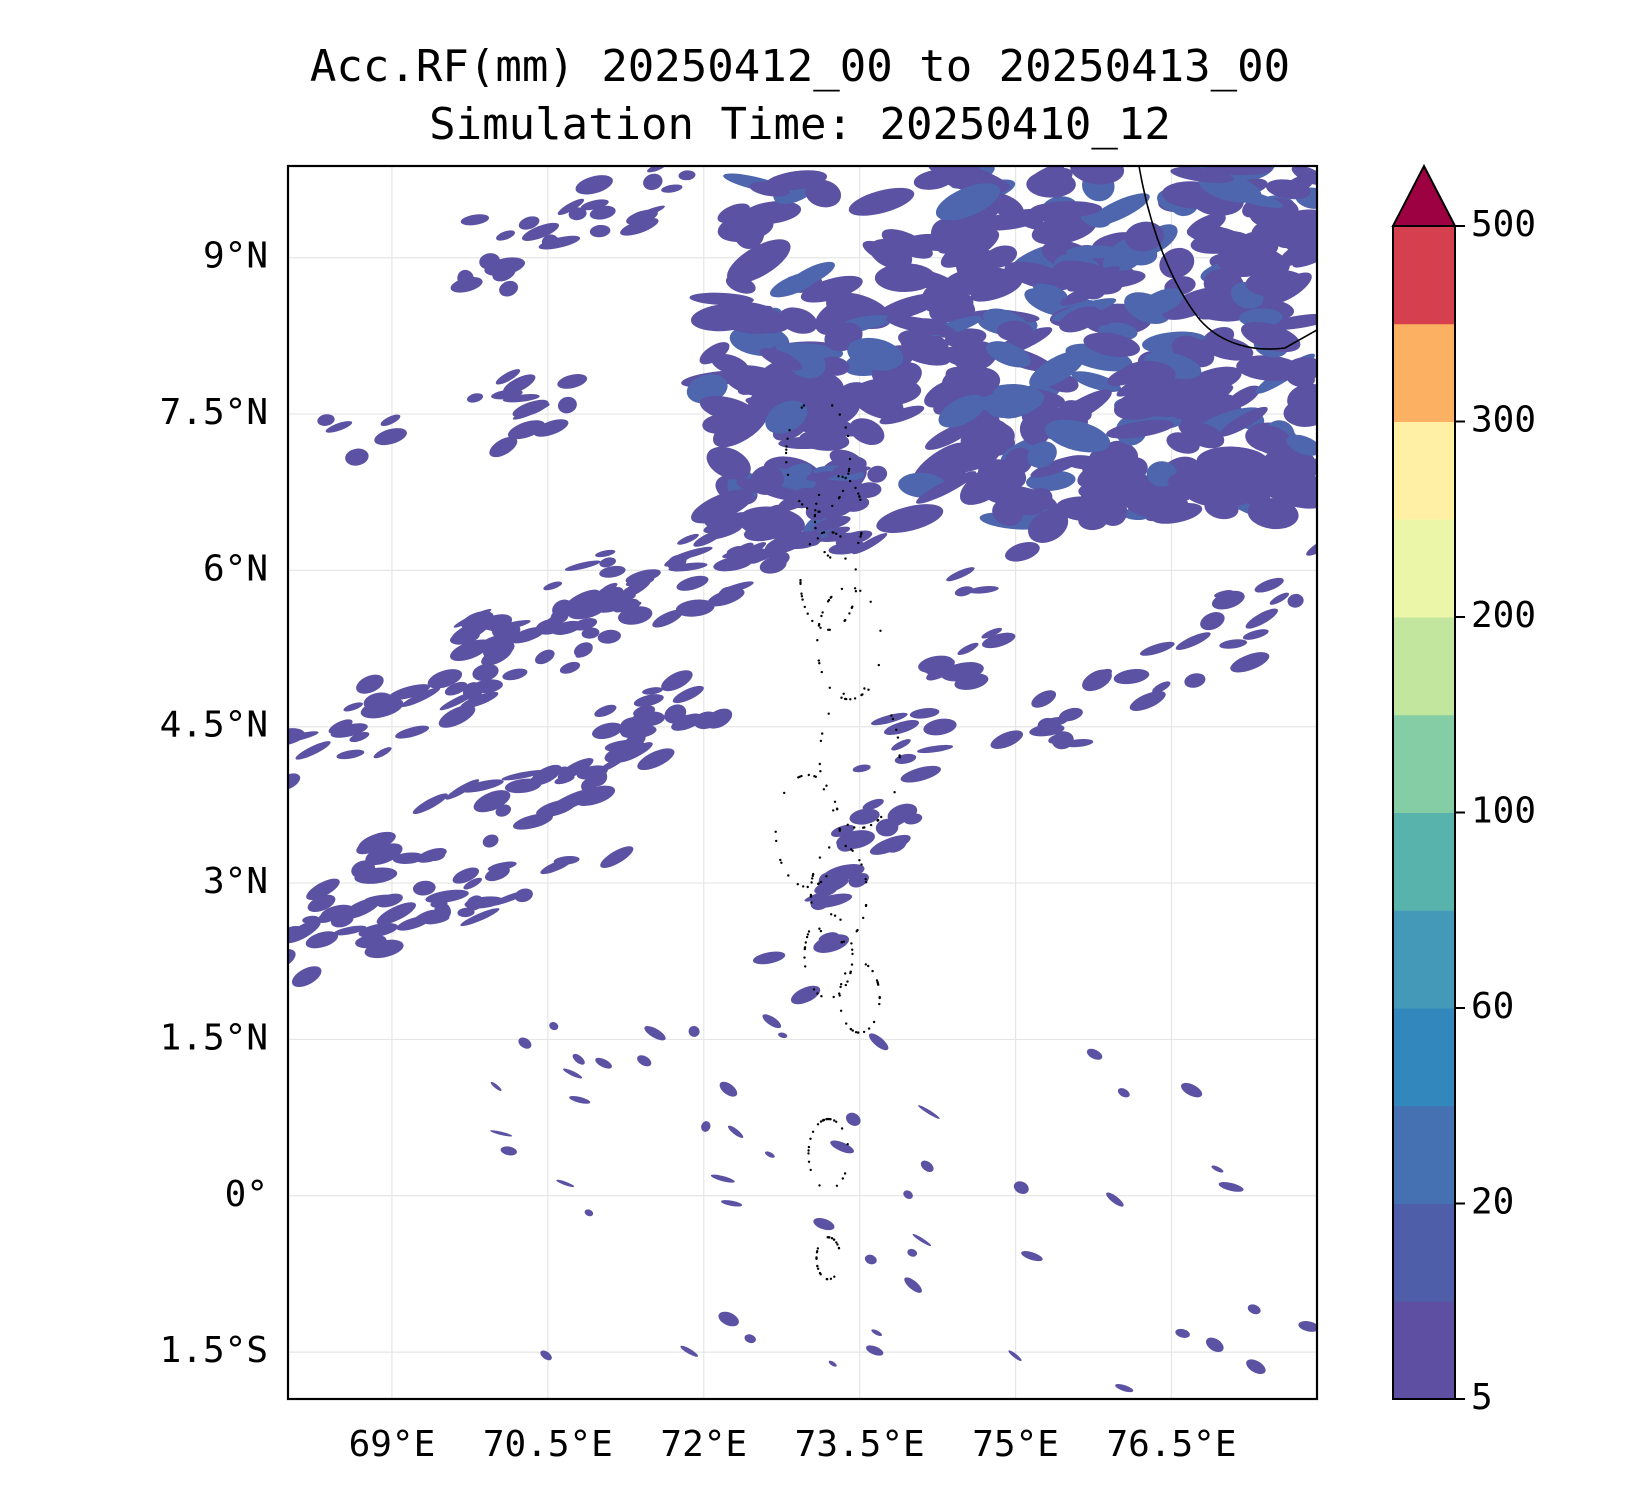 This screenshot has height=1500, width=1650. I want to click on colorbar-tick-label: 20, so click(1492, 1202).